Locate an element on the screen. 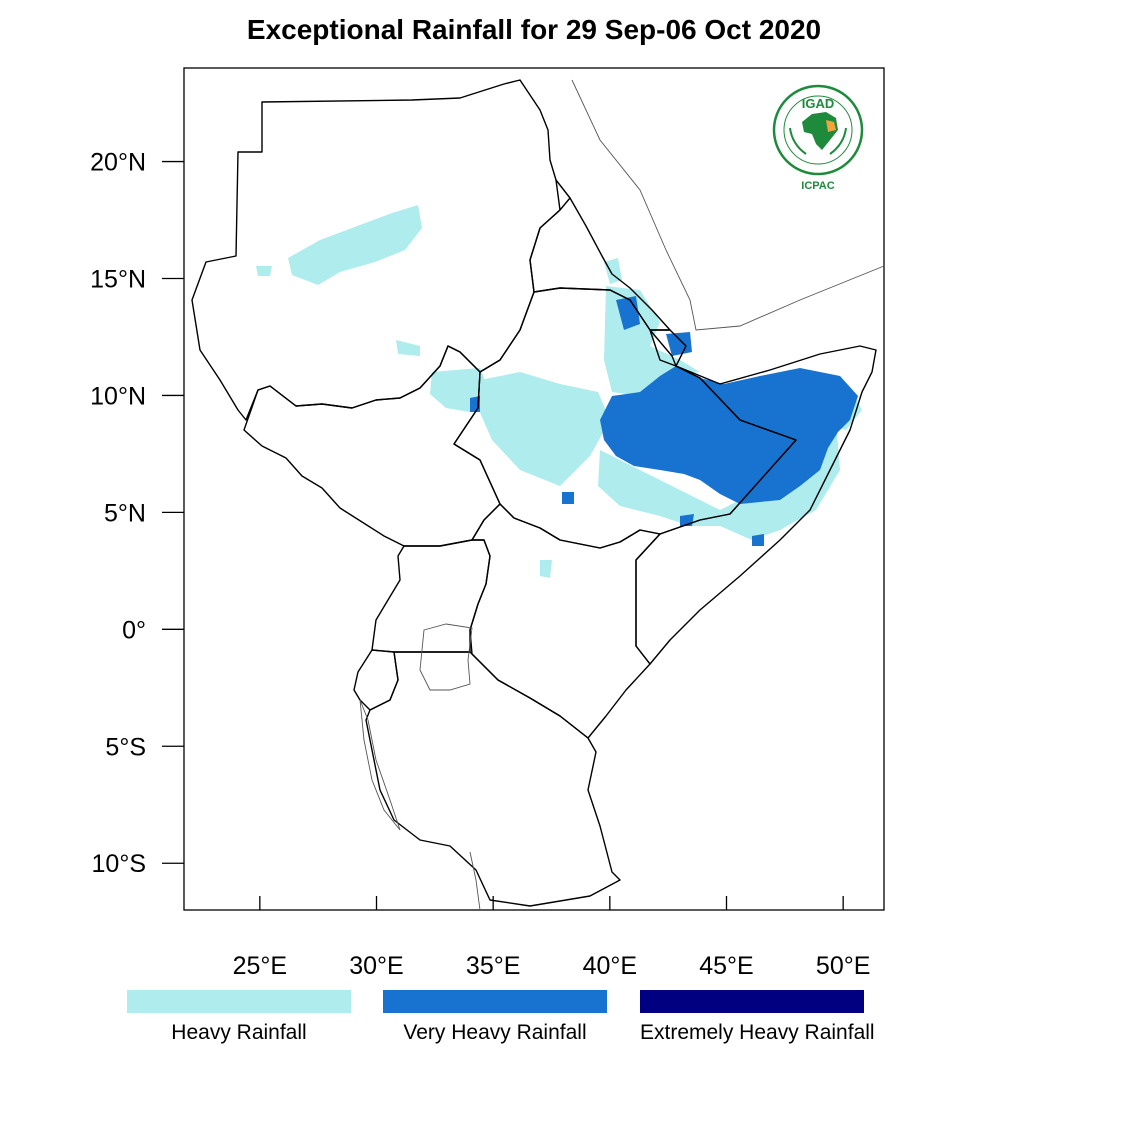 The height and width of the screenshot is (1125, 1125). logo-bottom-text: ICPAC is located at coordinates (817, 186).